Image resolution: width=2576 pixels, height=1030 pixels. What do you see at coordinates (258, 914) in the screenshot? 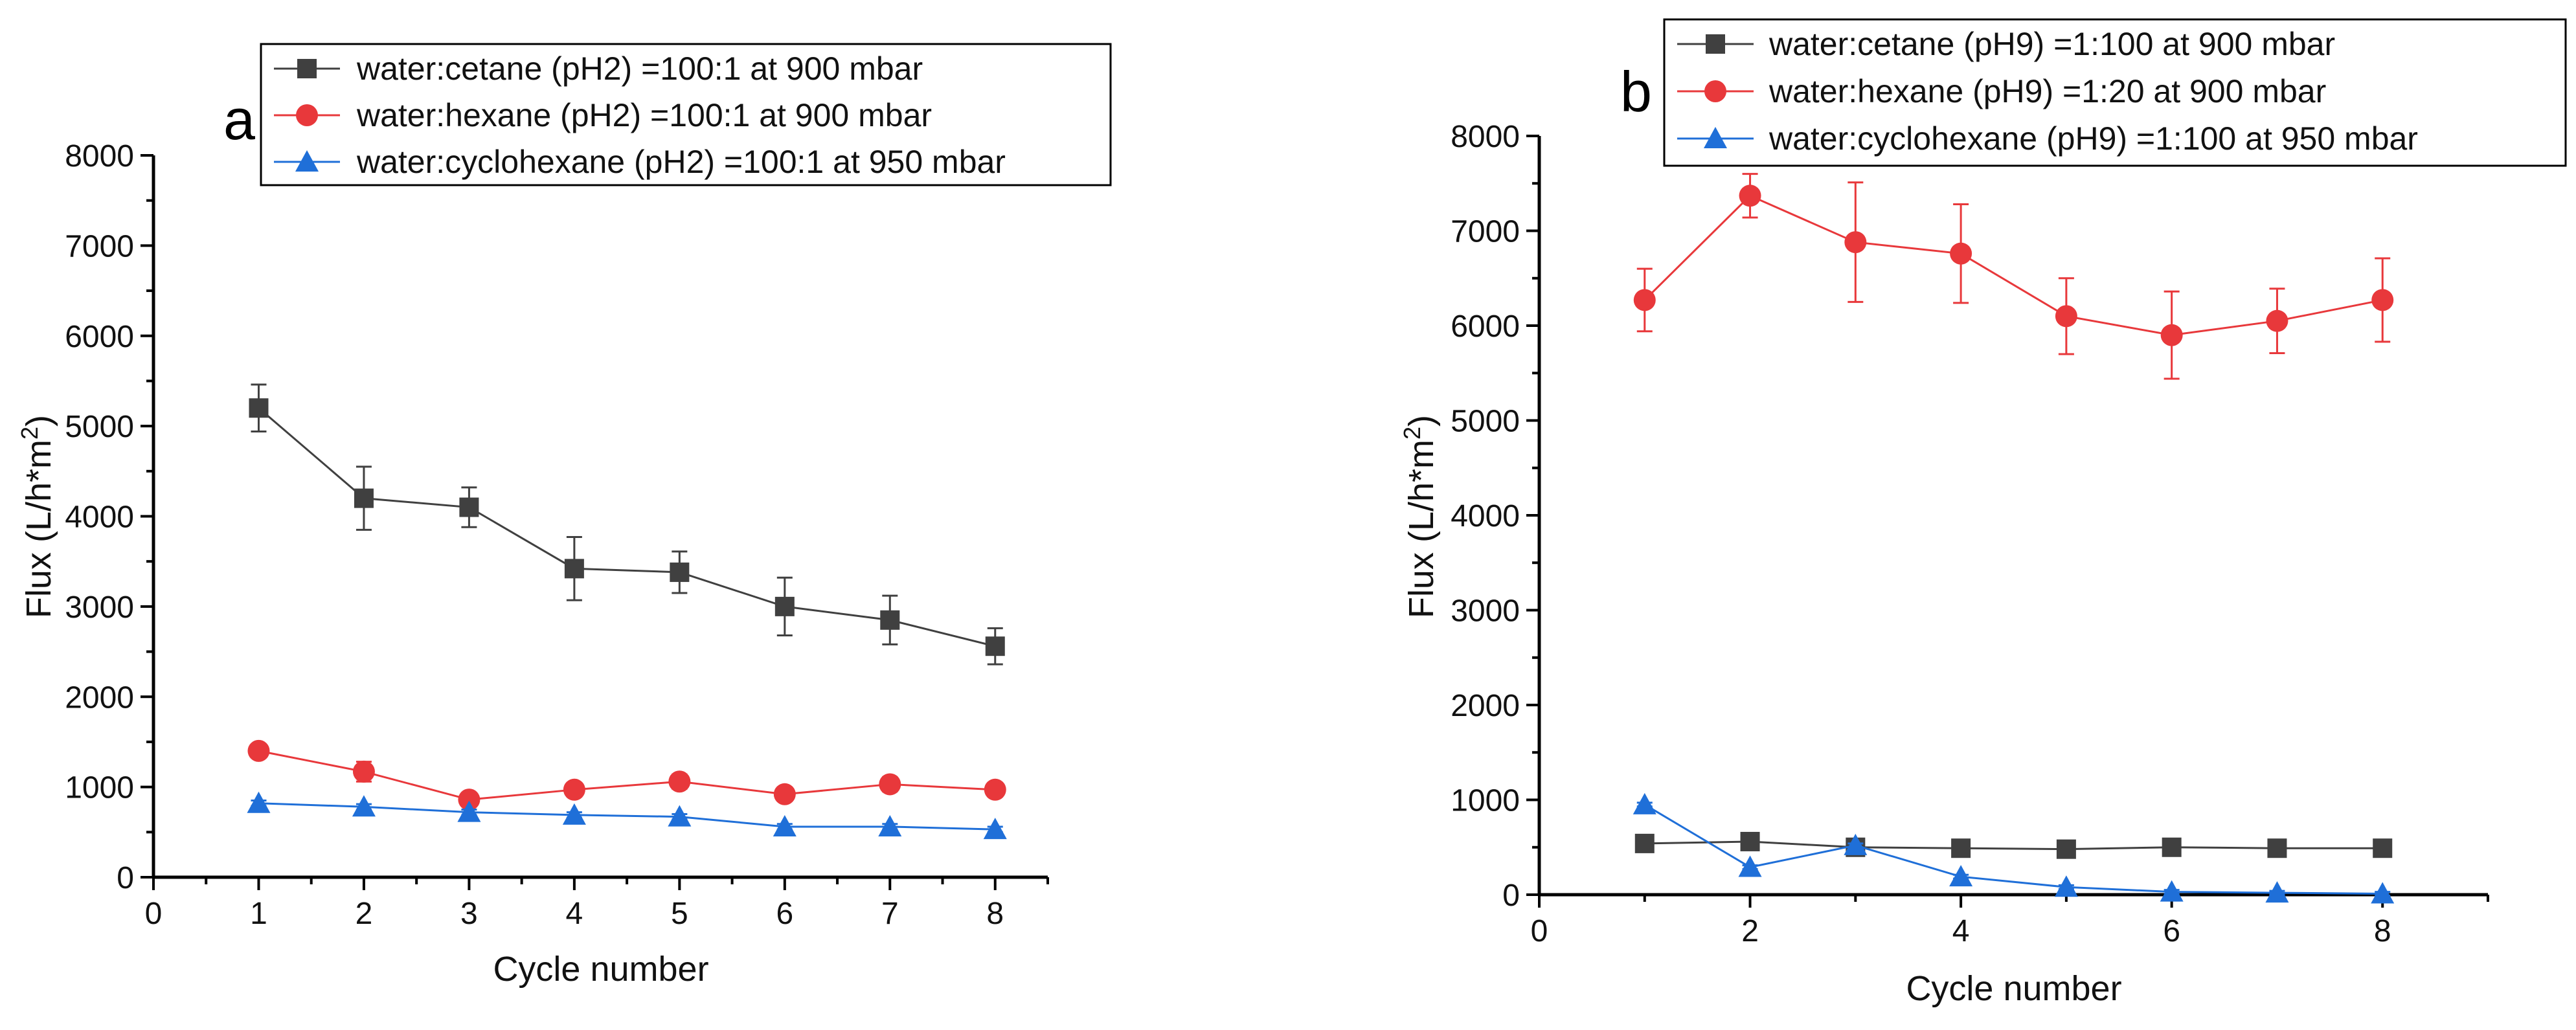
I see `panel-a-x-tick-label: 1` at bounding box center [258, 914].